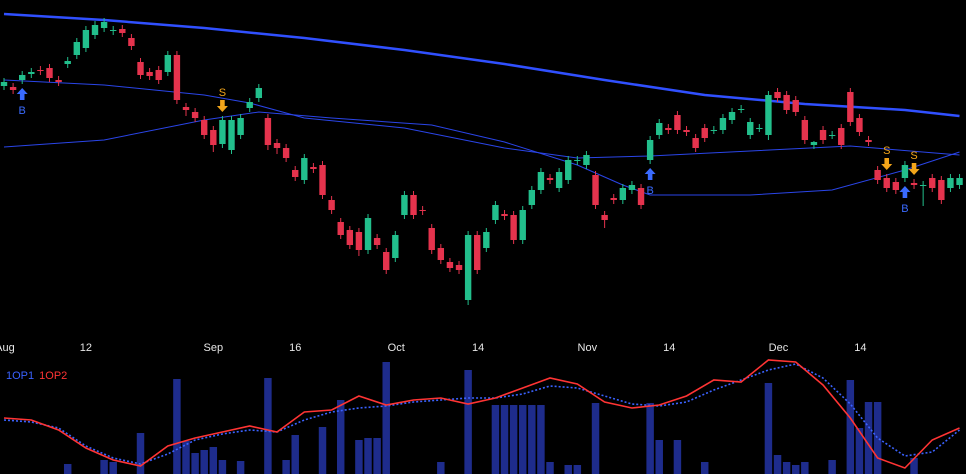 Image resolution: width=966 pixels, height=474 pixels. I want to click on x-tick-label: Nov, so click(588, 348).